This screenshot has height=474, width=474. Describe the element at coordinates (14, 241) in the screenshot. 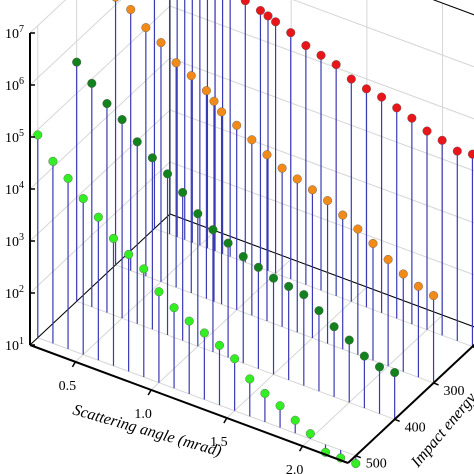

I see `z-tick-label: 10³` at that location.